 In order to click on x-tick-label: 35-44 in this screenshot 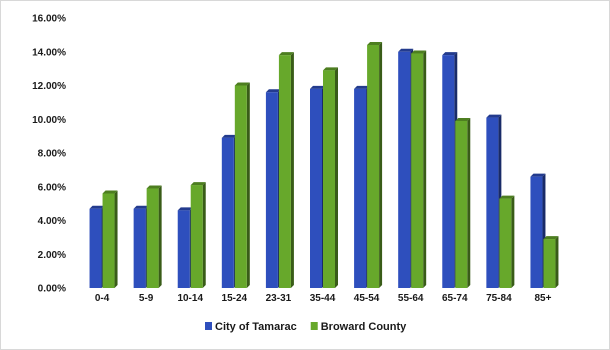, I will do `click(323, 298)`.